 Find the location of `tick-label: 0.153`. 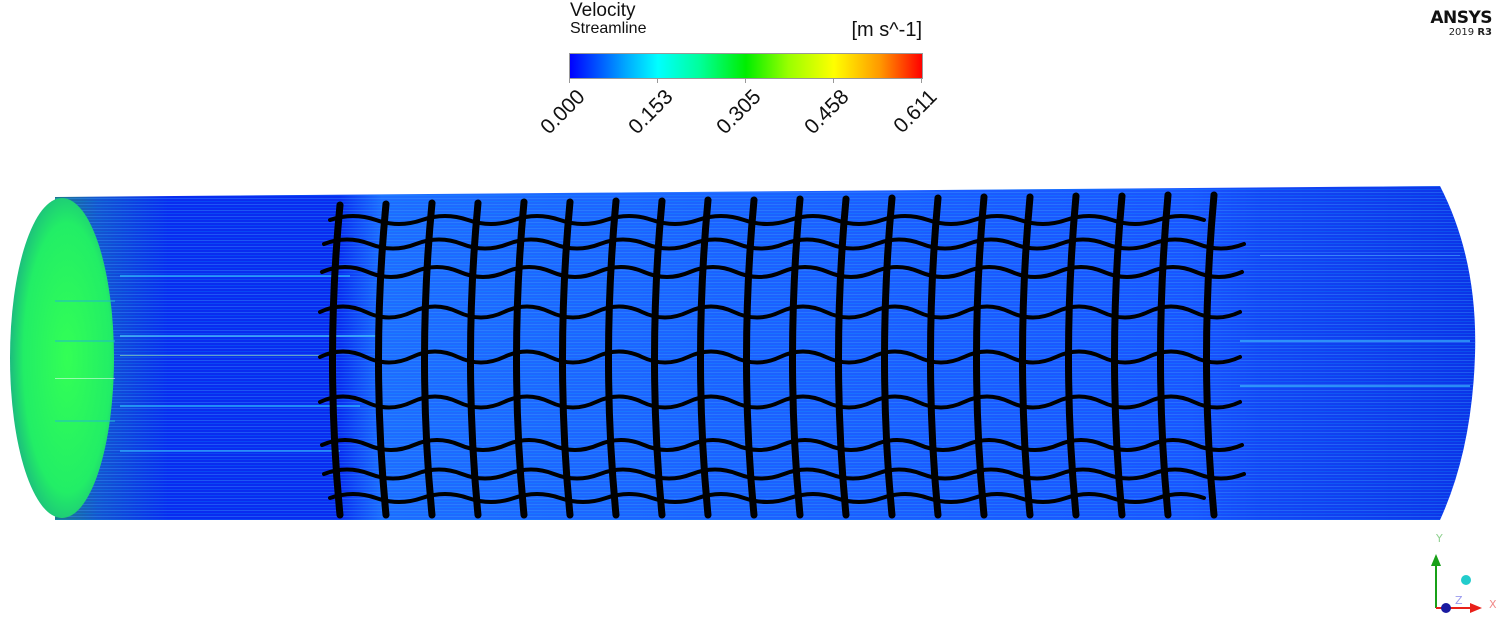

tick-label: 0.153 is located at coordinates (651, 112).